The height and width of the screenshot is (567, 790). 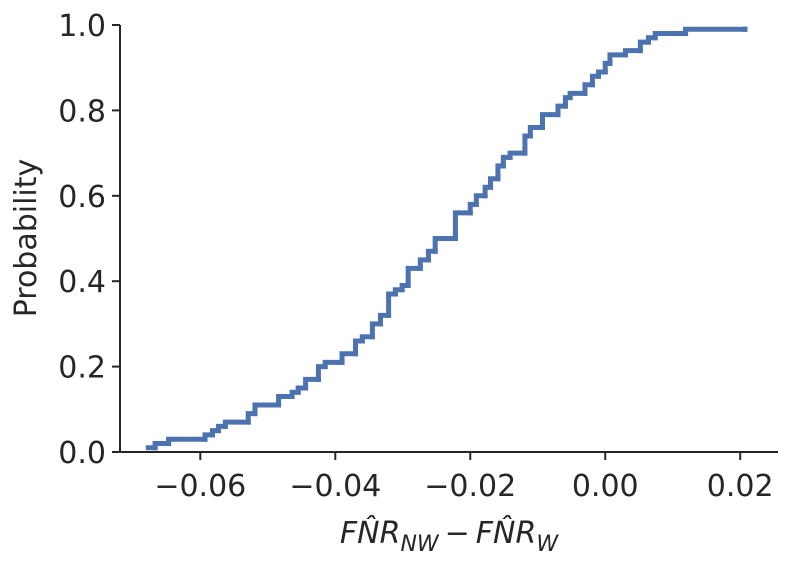 What do you see at coordinates (82, 26) in the screenshot?
I see `y-tick-label: 1.0` at bounding box center [82, 26].